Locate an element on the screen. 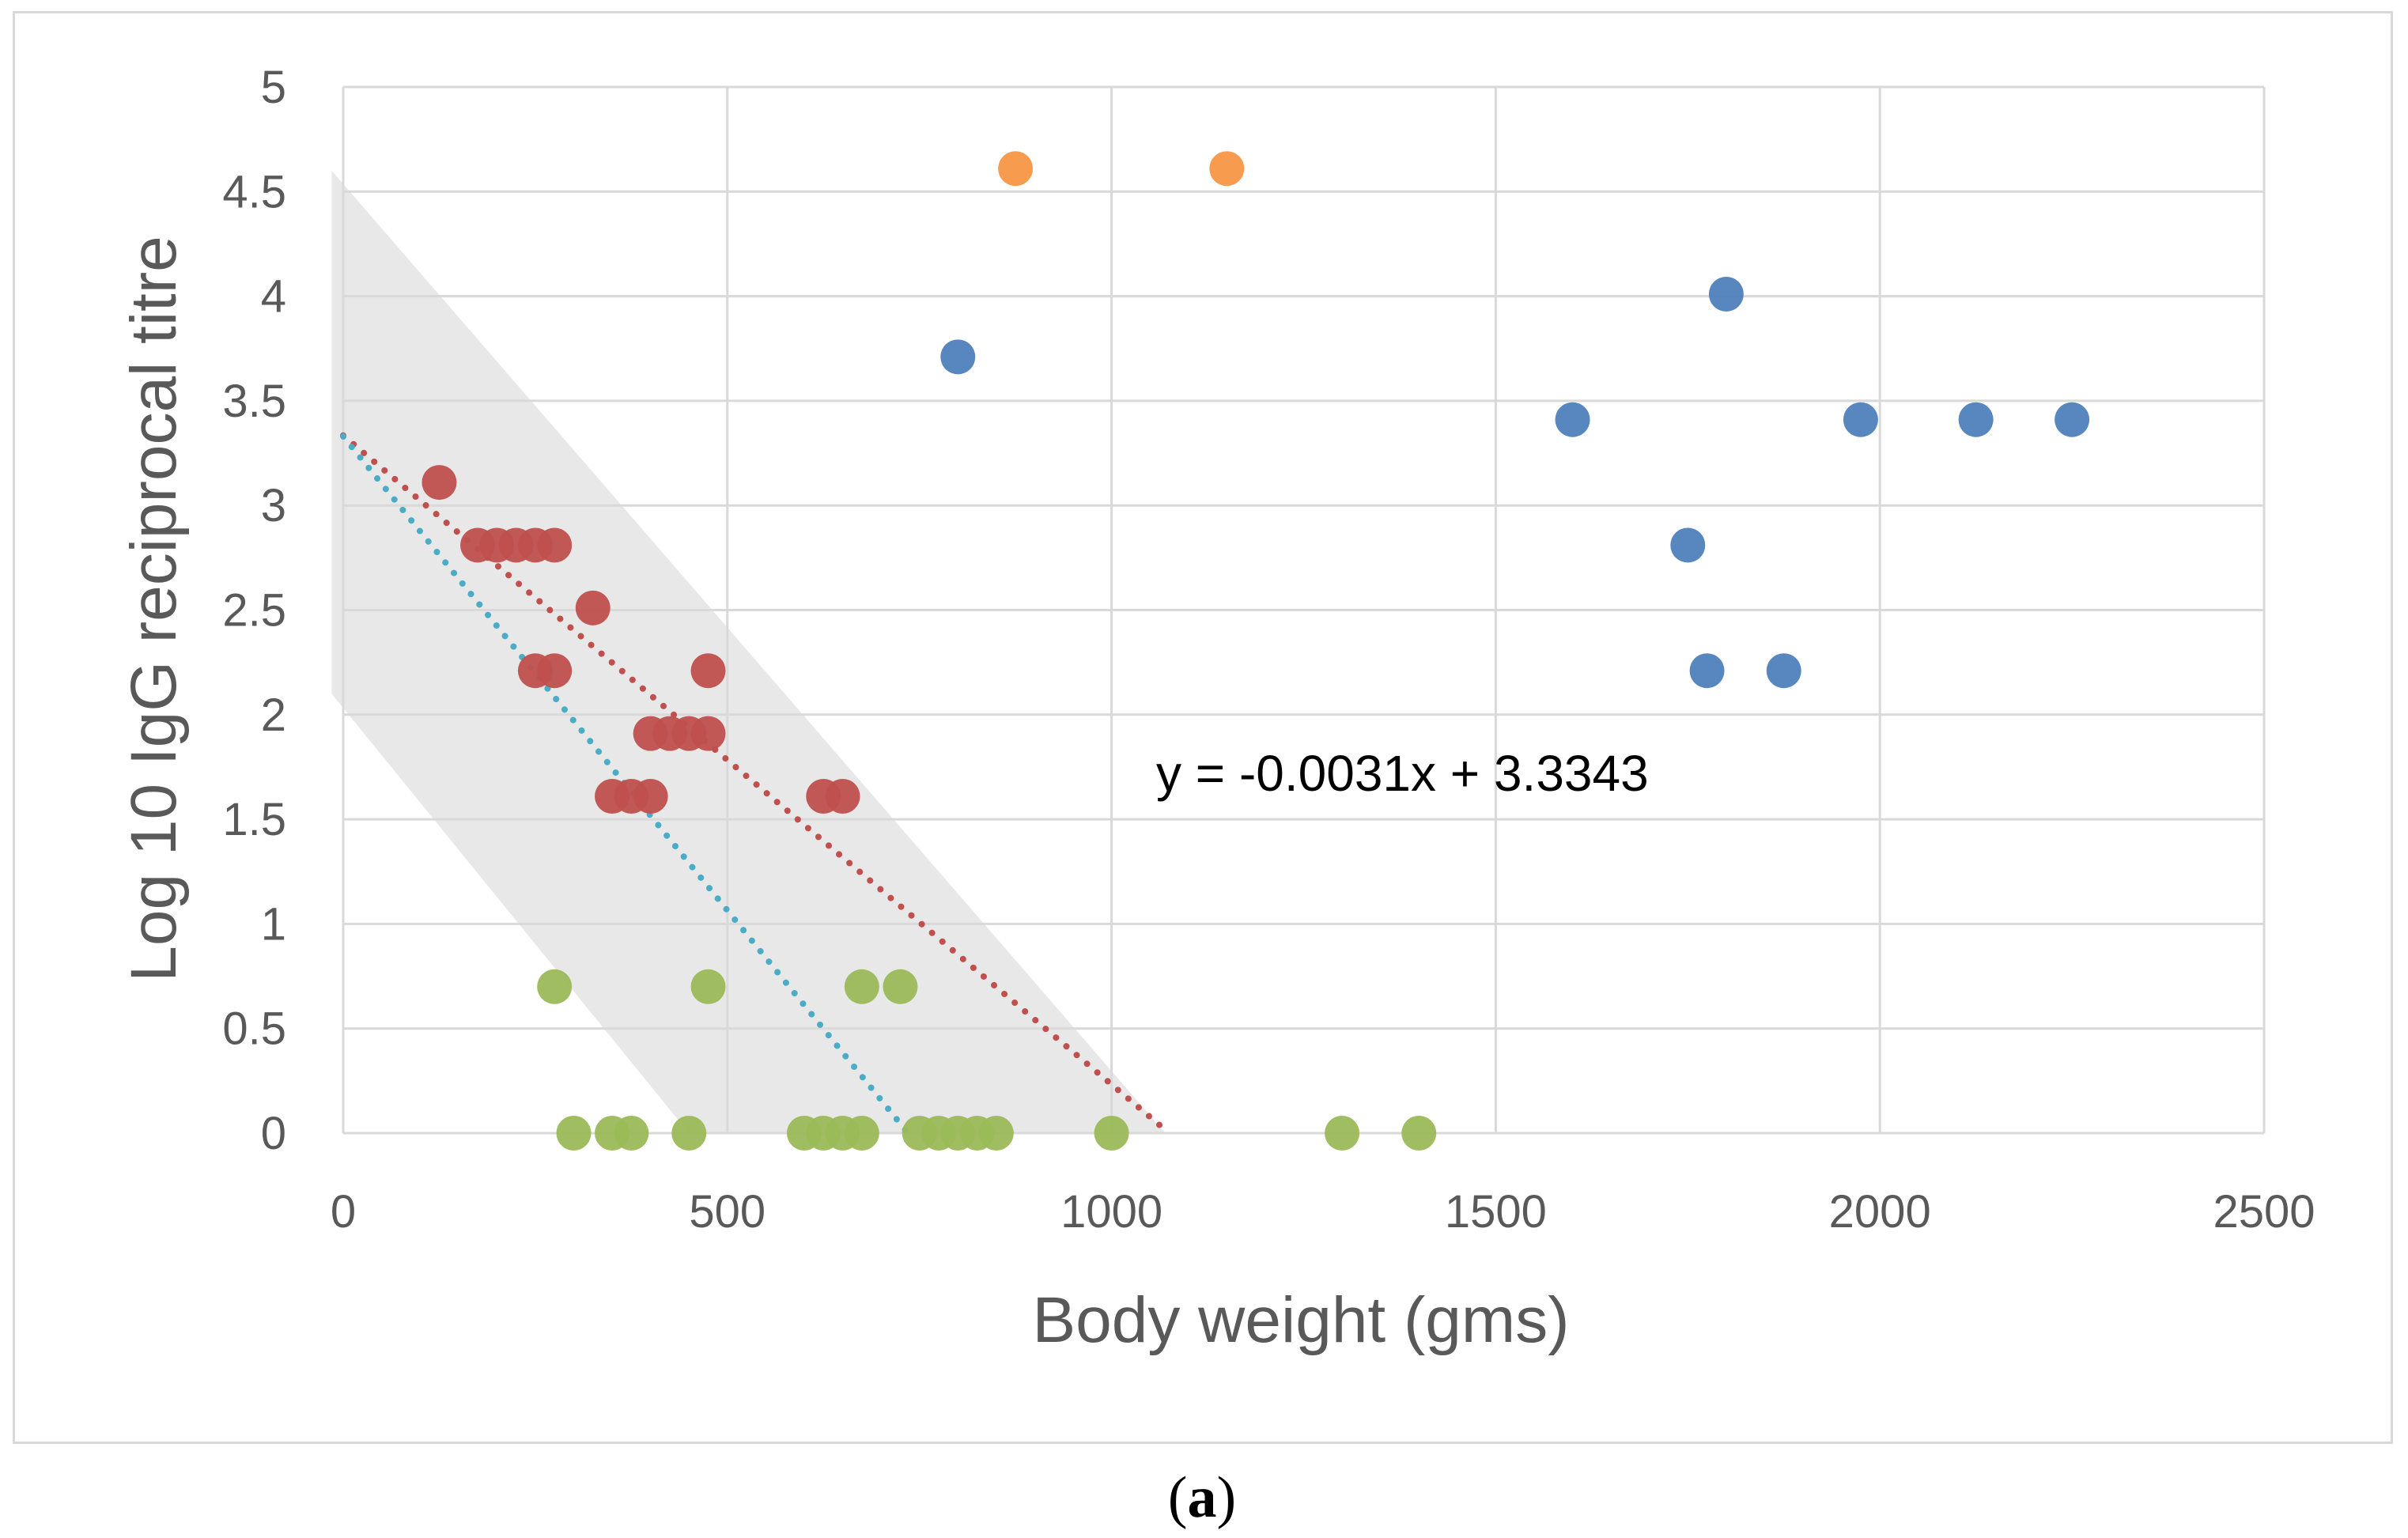 This screenshot has height=1538, width=2408. y-axis-title: Log 10 IgG reciprocal titre is located at coordinates (154, 608).